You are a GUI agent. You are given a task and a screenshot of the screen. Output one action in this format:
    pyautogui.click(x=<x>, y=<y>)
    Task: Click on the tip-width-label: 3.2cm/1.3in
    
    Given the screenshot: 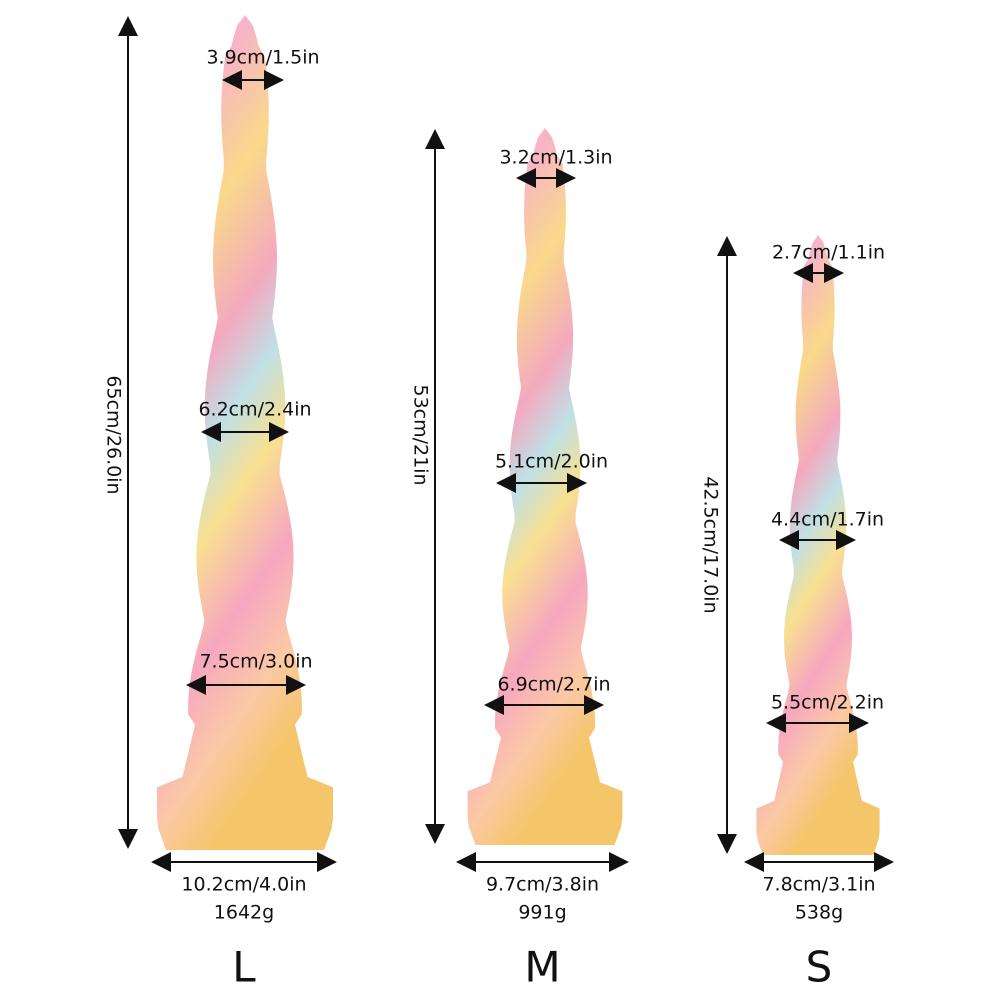 What is the action you would take?
    pyautogui.click(x=555, y=158)
    